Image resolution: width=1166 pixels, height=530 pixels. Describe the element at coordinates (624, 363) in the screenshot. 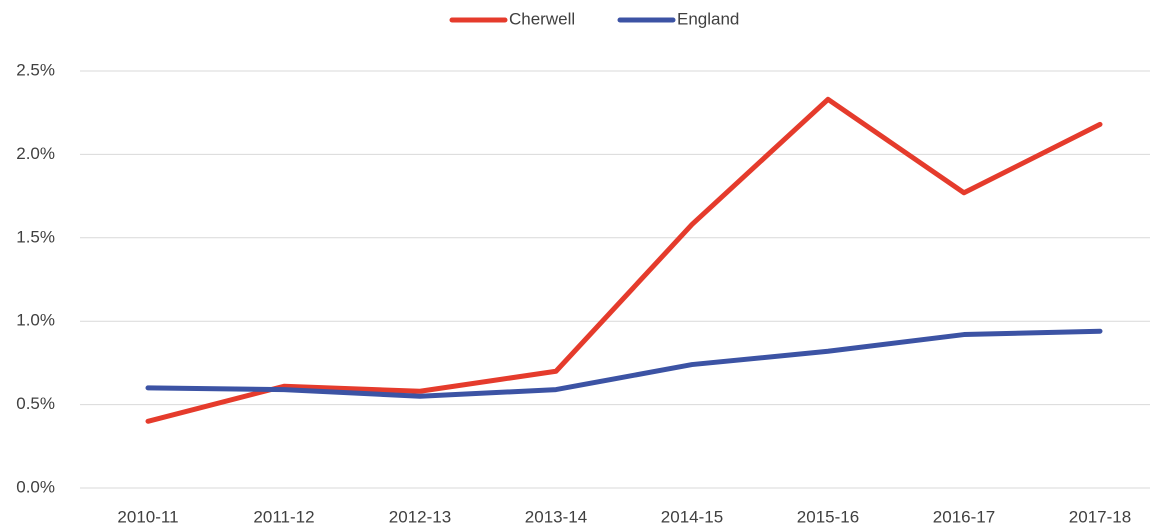

I see `series-line` at that location.